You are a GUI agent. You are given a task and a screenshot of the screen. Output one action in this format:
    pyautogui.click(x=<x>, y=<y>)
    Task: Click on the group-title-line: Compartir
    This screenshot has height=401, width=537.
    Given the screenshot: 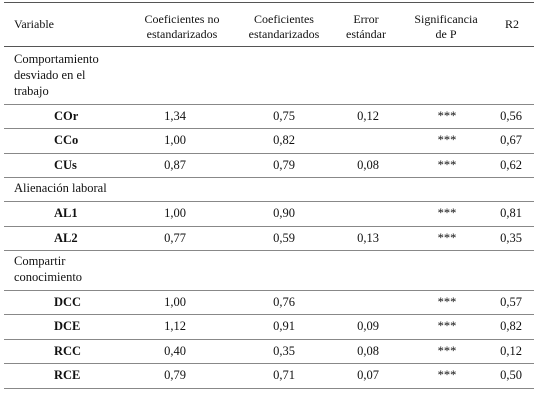 What is the action you would take?
    pyautogui.click(x=40, y=261)
    